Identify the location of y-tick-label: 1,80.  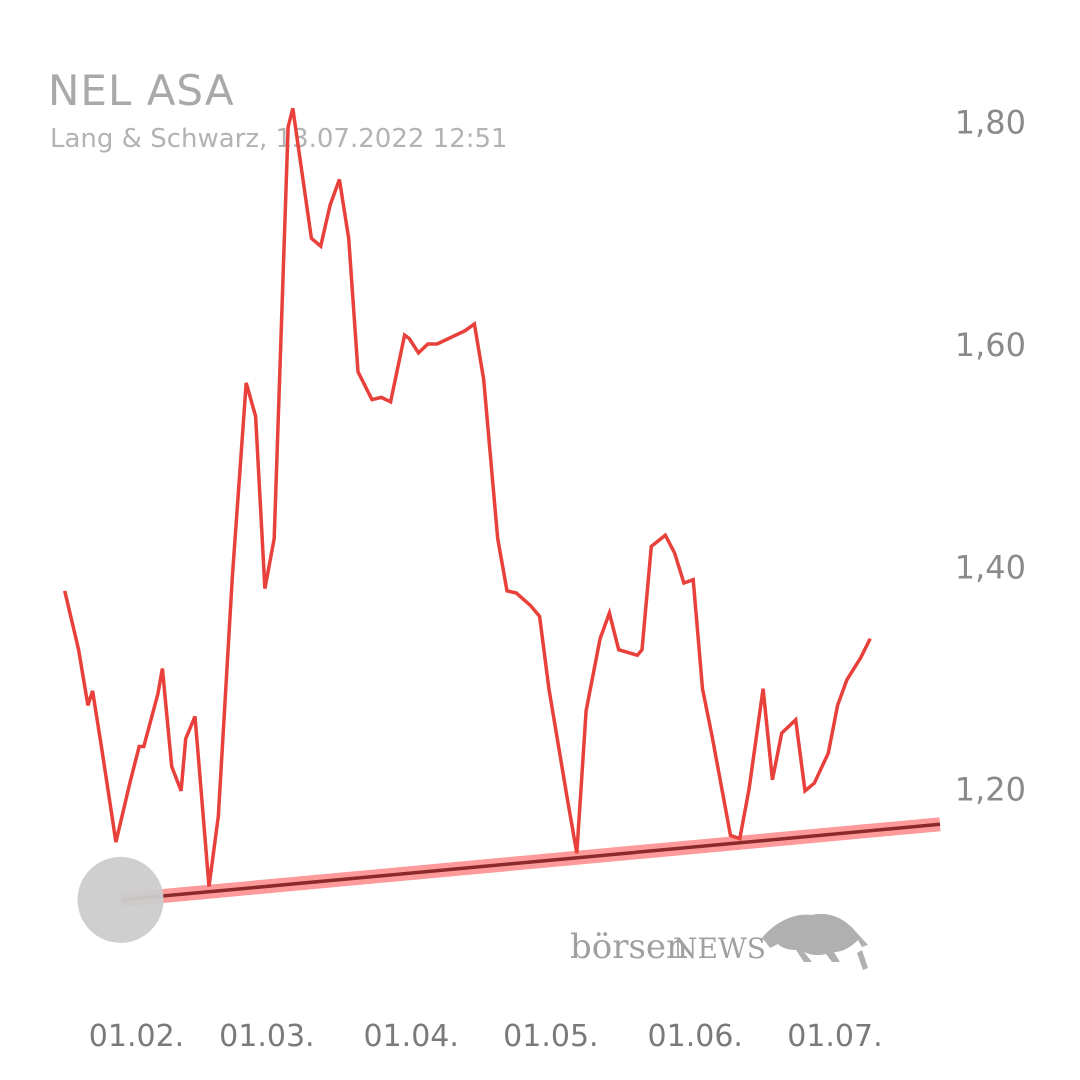
(990, 123).